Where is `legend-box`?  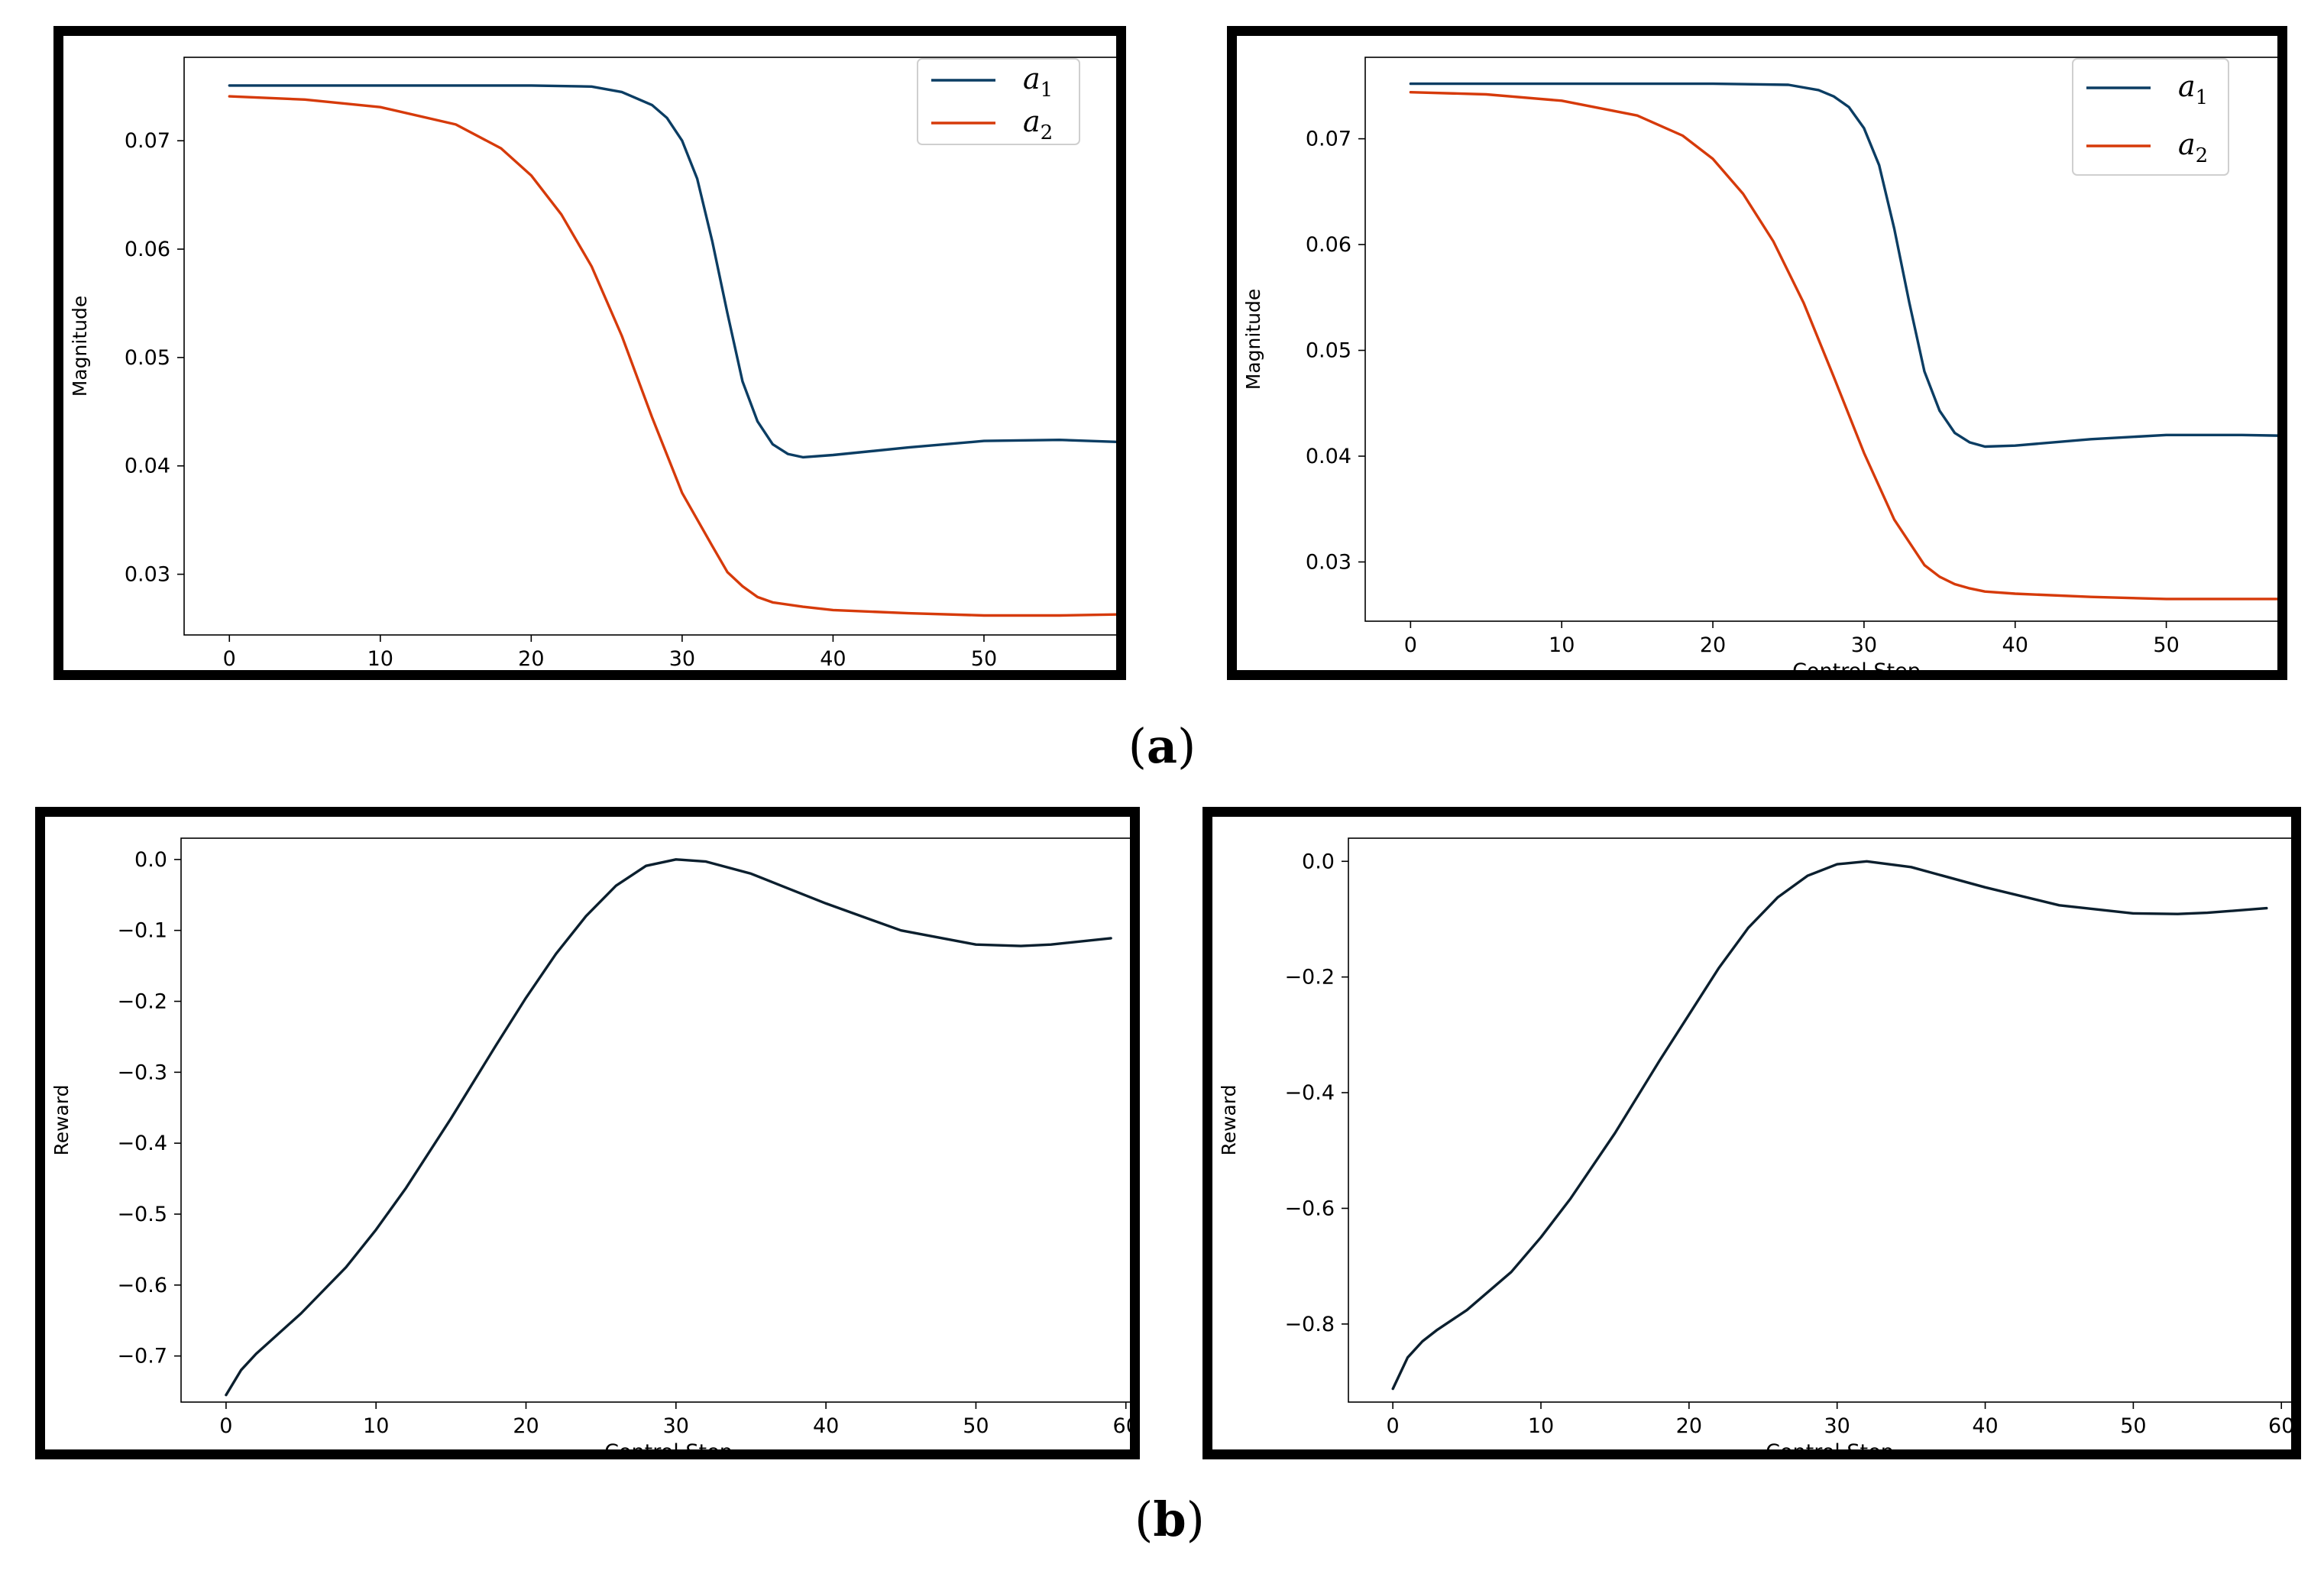 legend-box is located at coordinates (998, 101).